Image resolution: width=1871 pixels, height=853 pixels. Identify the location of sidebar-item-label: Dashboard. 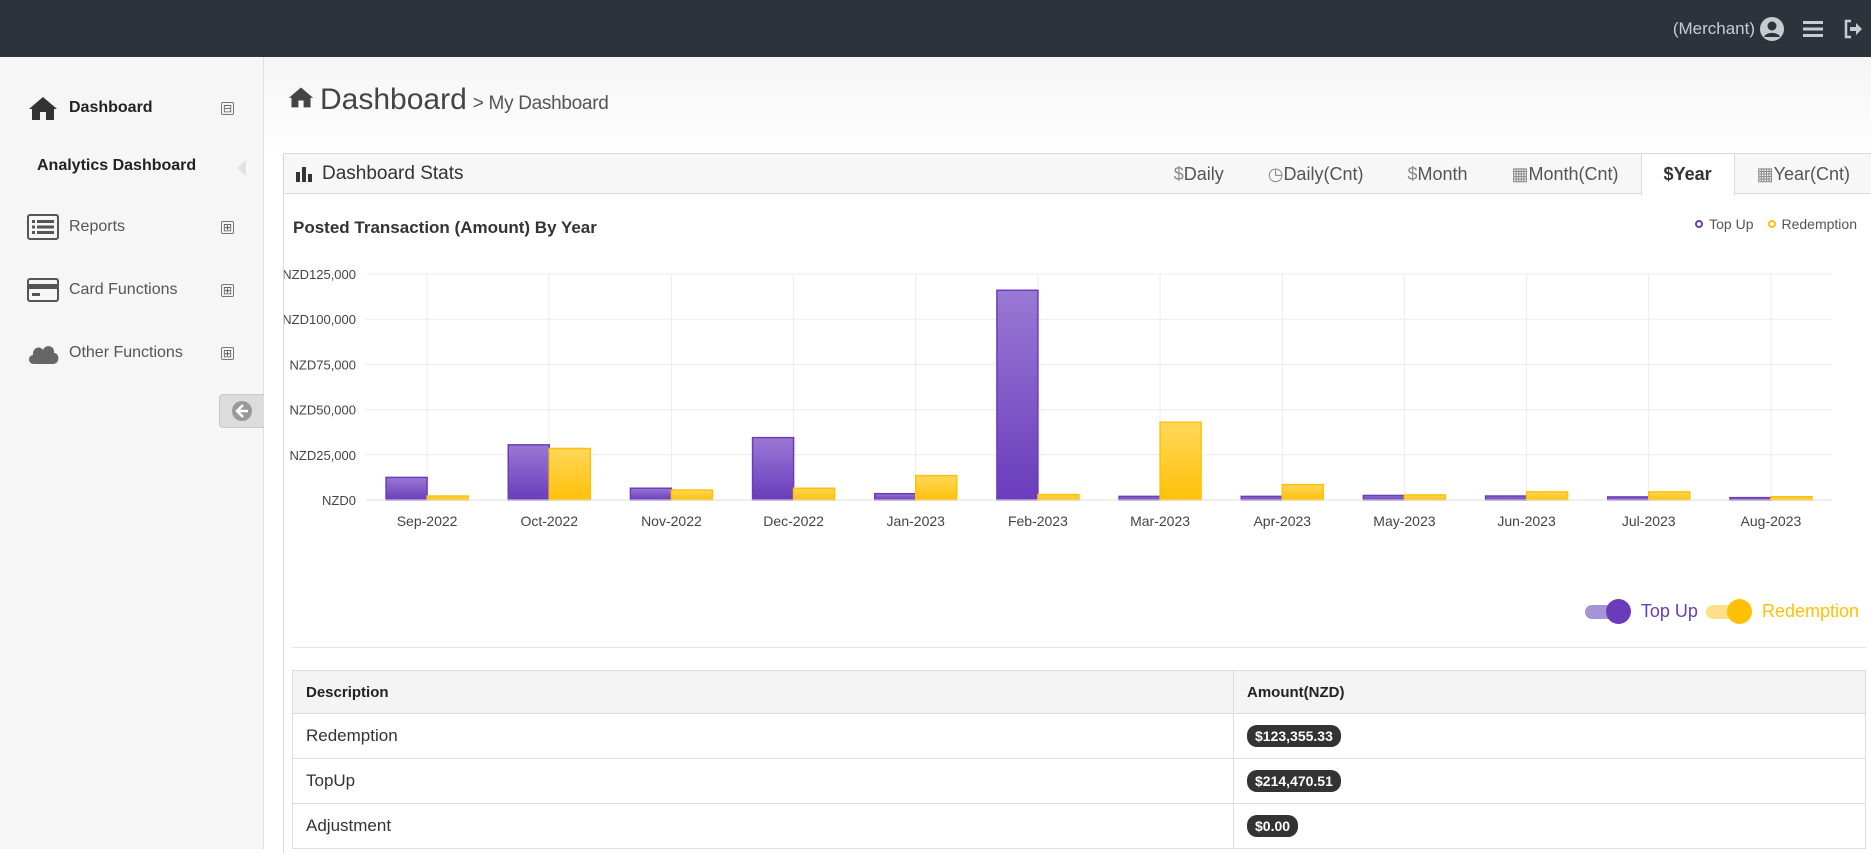
(111, 107).